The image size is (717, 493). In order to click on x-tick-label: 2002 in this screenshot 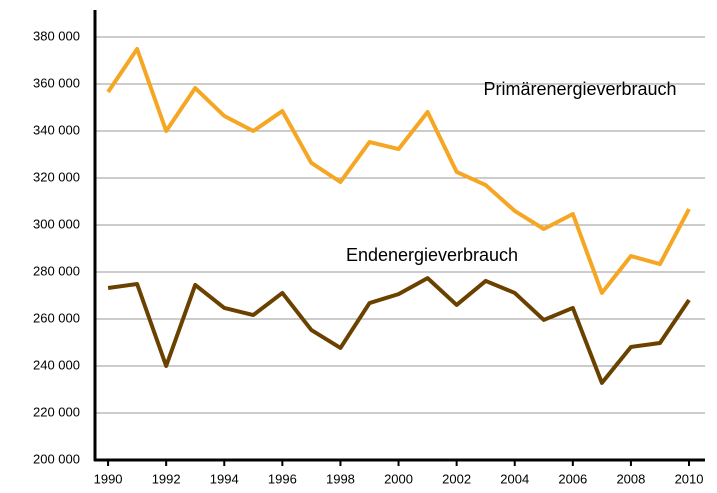, I will do `click(456, 478)`.